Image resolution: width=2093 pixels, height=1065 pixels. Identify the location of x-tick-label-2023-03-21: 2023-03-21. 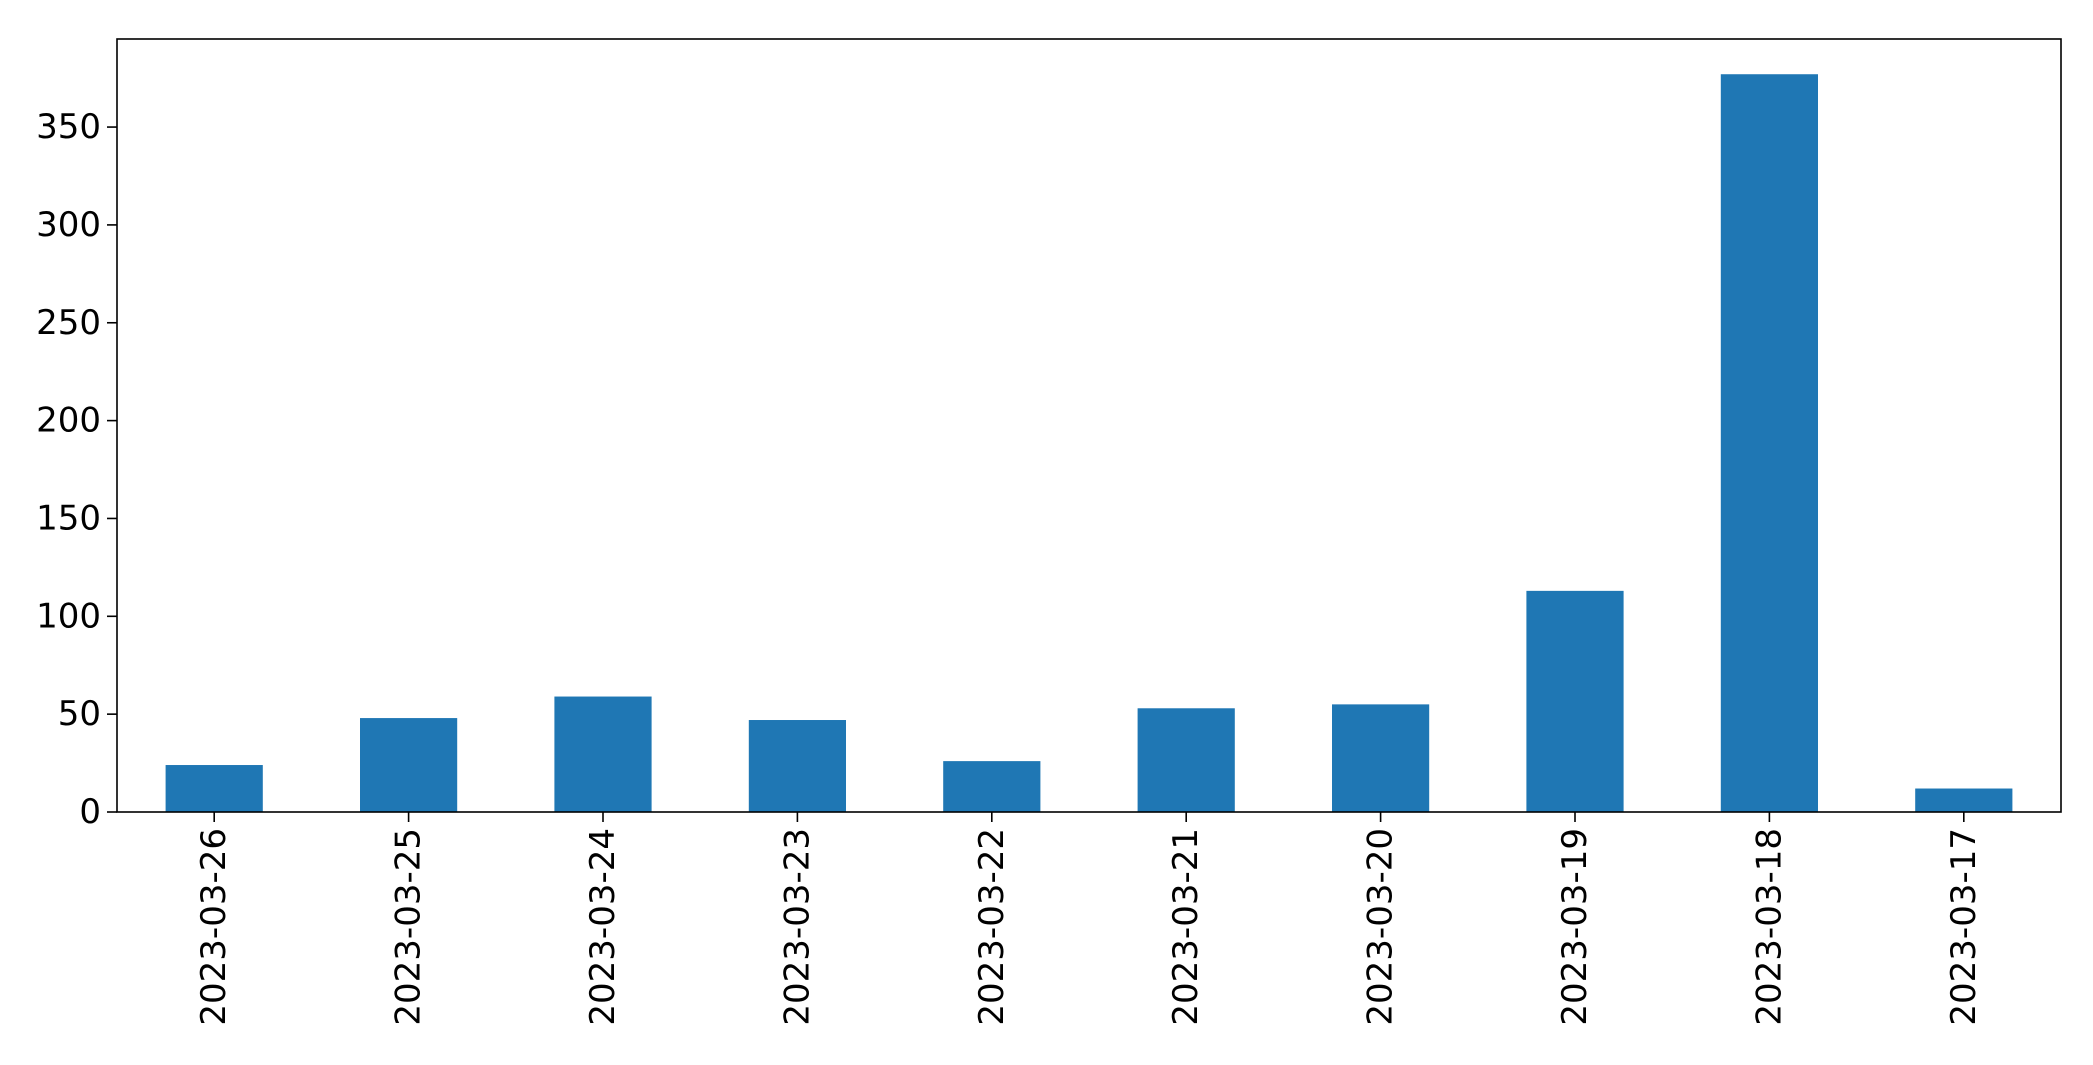
(1186, 927).